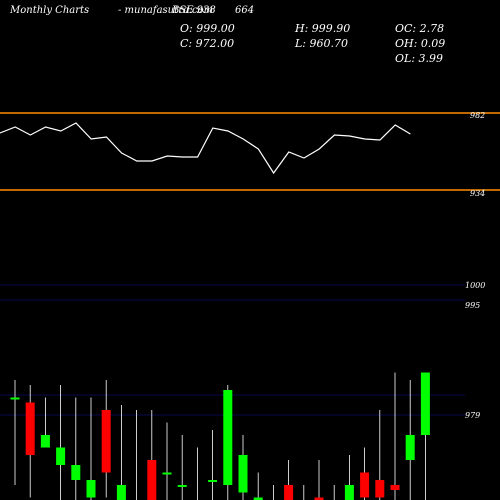 This screenshot has height=500, width=500. Describe the element at coordinates (477, 115) in the screenshot. I see `level-label-0: 982` at that location.